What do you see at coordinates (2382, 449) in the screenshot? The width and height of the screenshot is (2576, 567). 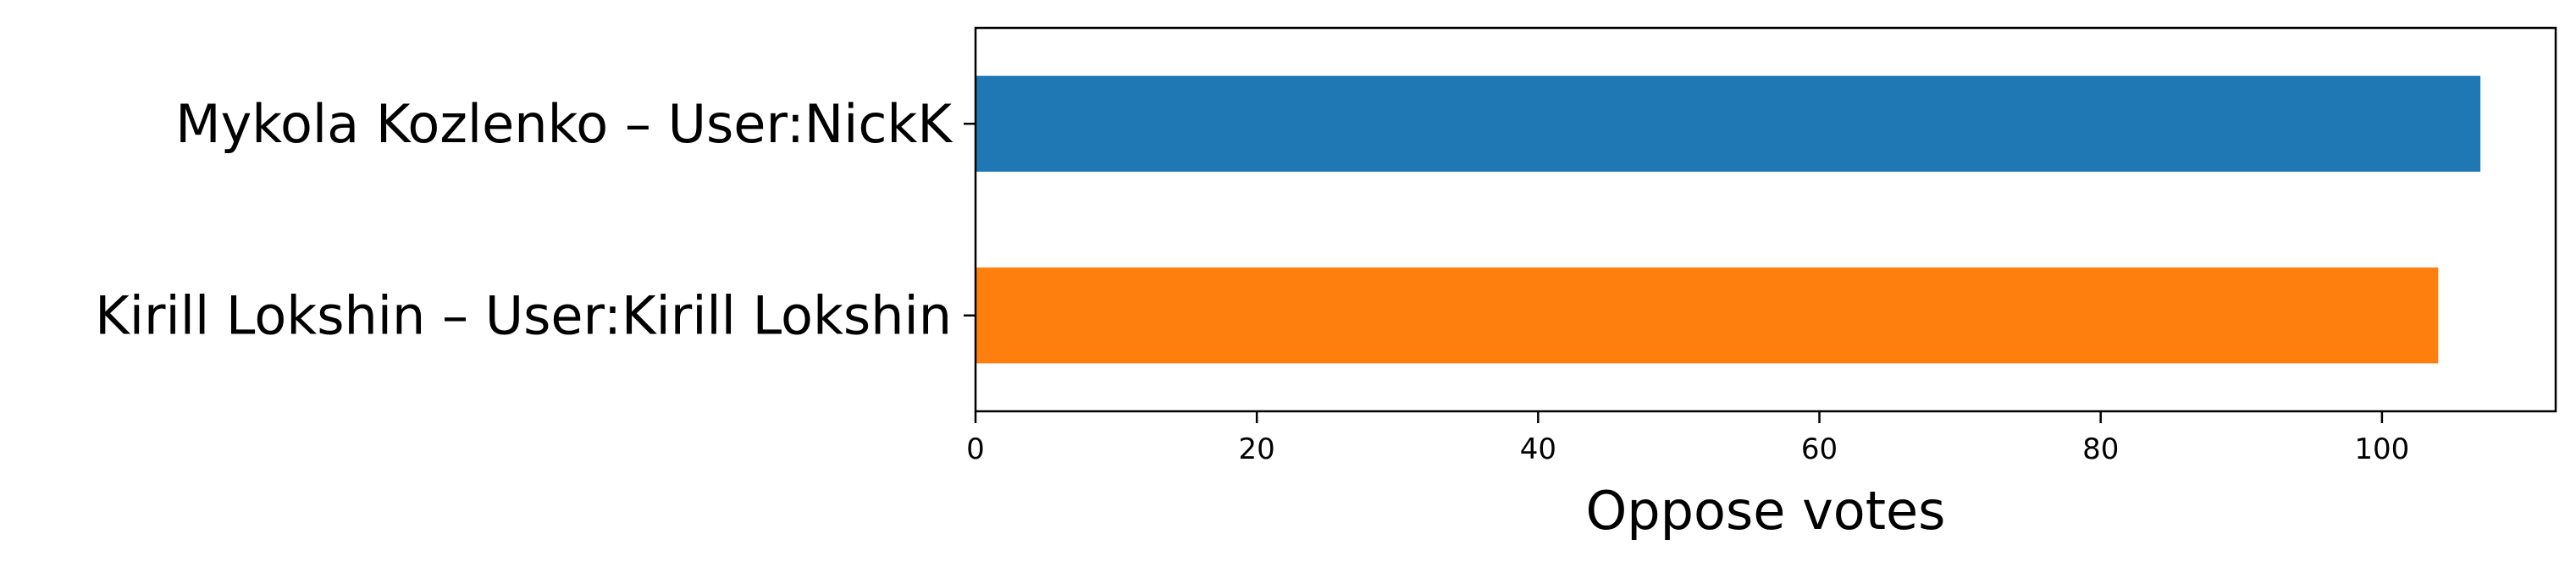 I see `x-tick-label-5: 100` at bounding box center [2382, 449].